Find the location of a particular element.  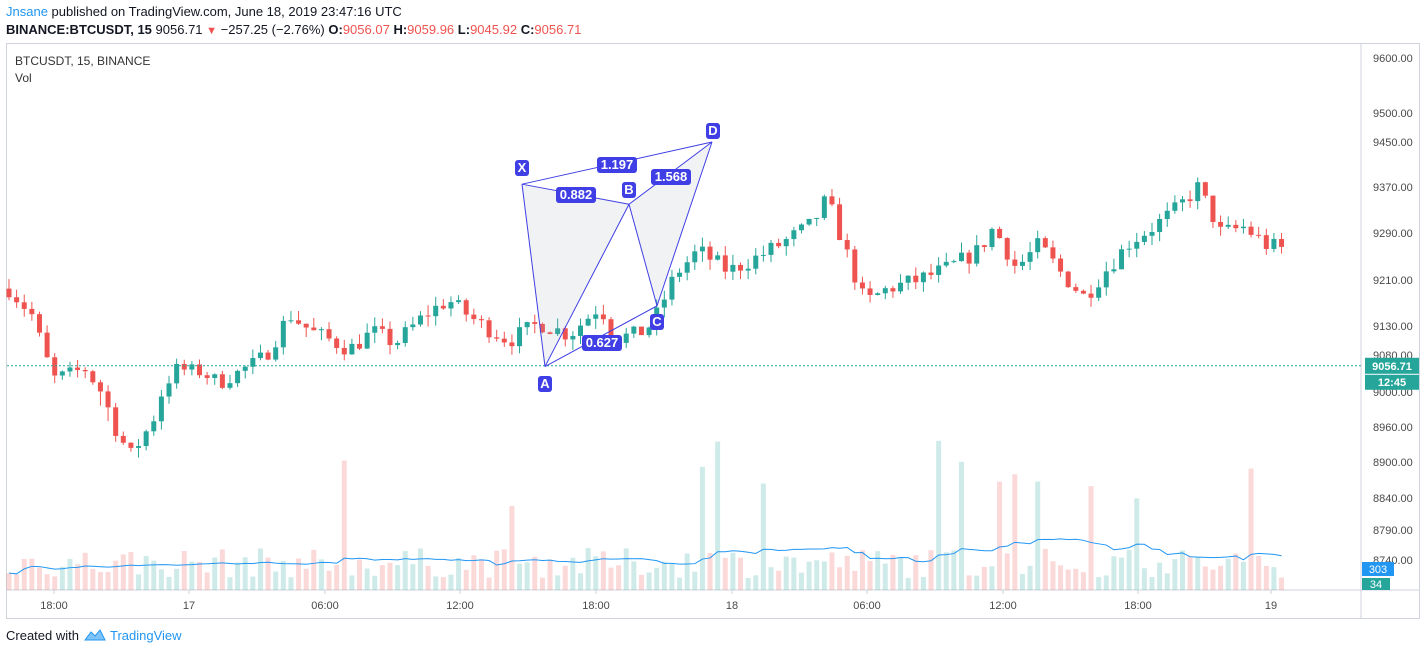

time-tick-label: 19 is located at coordinates (1271, 606).